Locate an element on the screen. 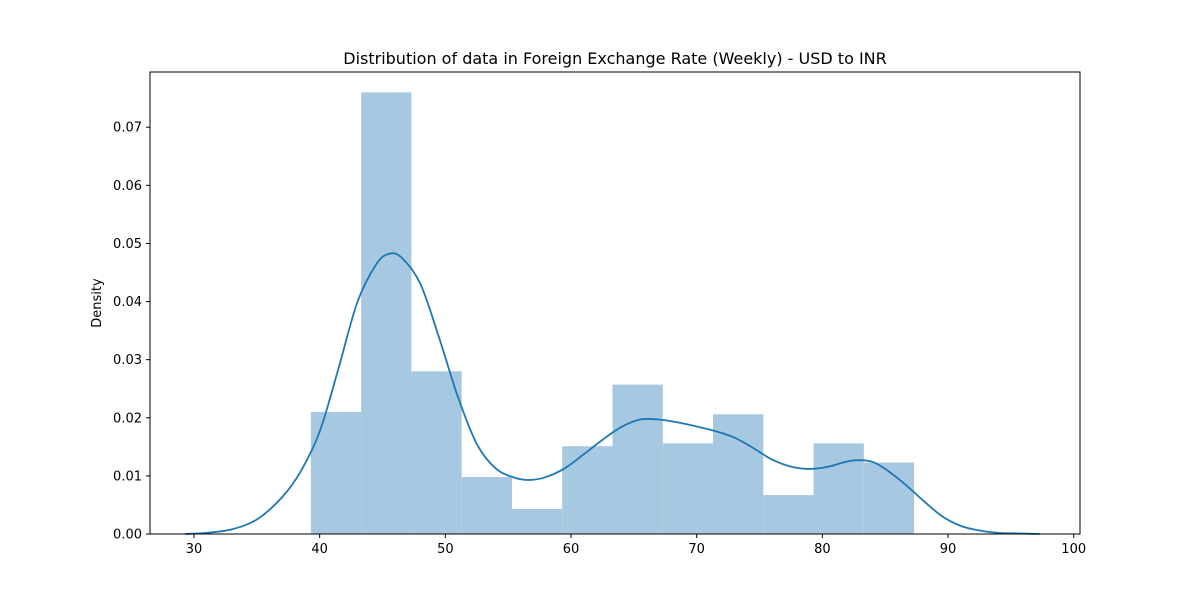 The height and width of the screenshot is (604, 1200). y-tick-label: 0.07 is located at coordinates (127, 128).